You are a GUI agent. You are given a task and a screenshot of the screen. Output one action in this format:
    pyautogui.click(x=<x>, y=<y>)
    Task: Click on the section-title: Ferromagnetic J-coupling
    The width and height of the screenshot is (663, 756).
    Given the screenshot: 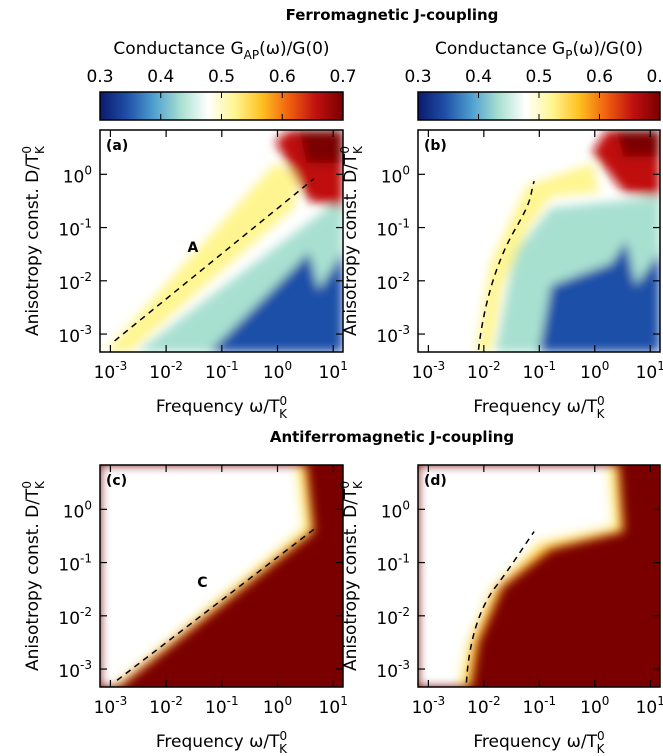 What is the action you would take?
    pyautogui.click(x=392, y=15)
    